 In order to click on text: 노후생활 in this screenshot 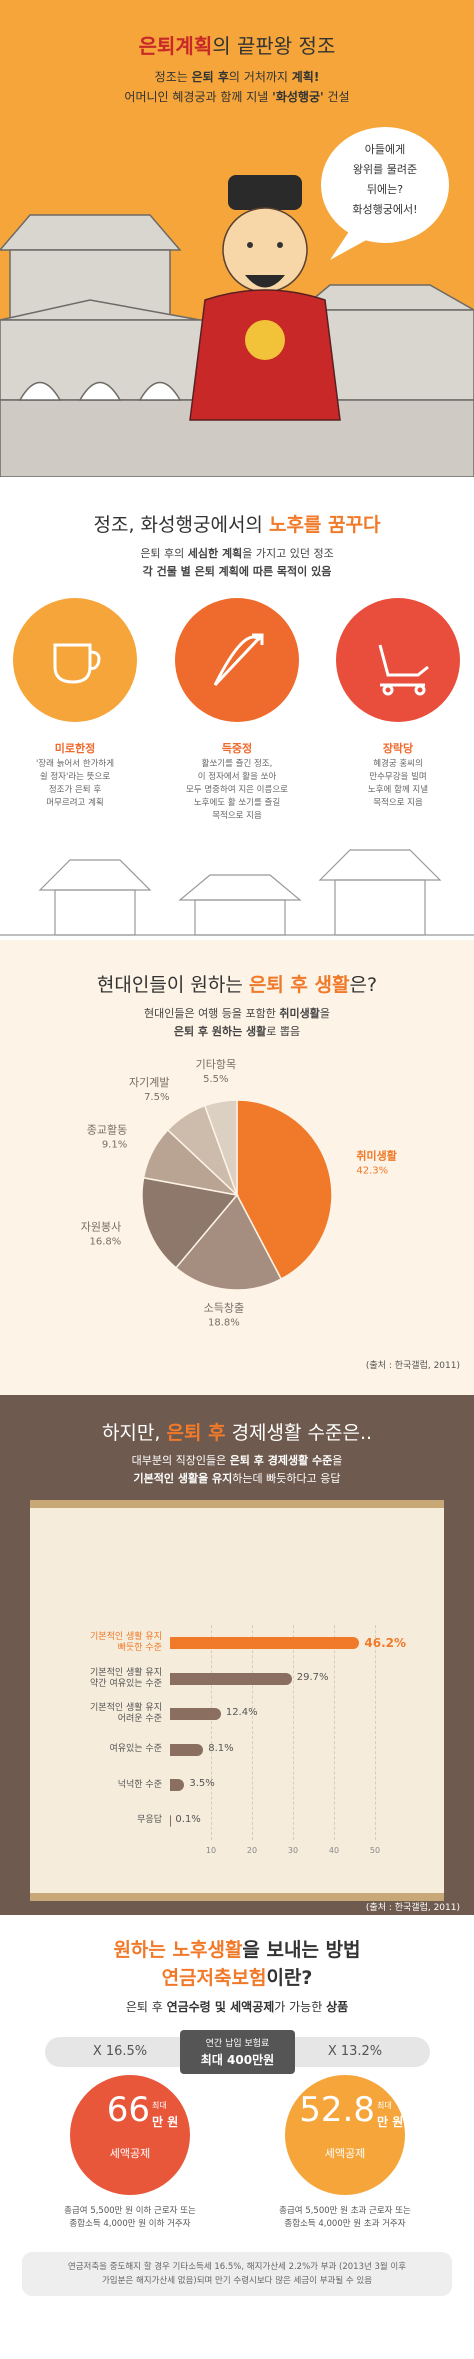, I will do `click(207, 1950)`.